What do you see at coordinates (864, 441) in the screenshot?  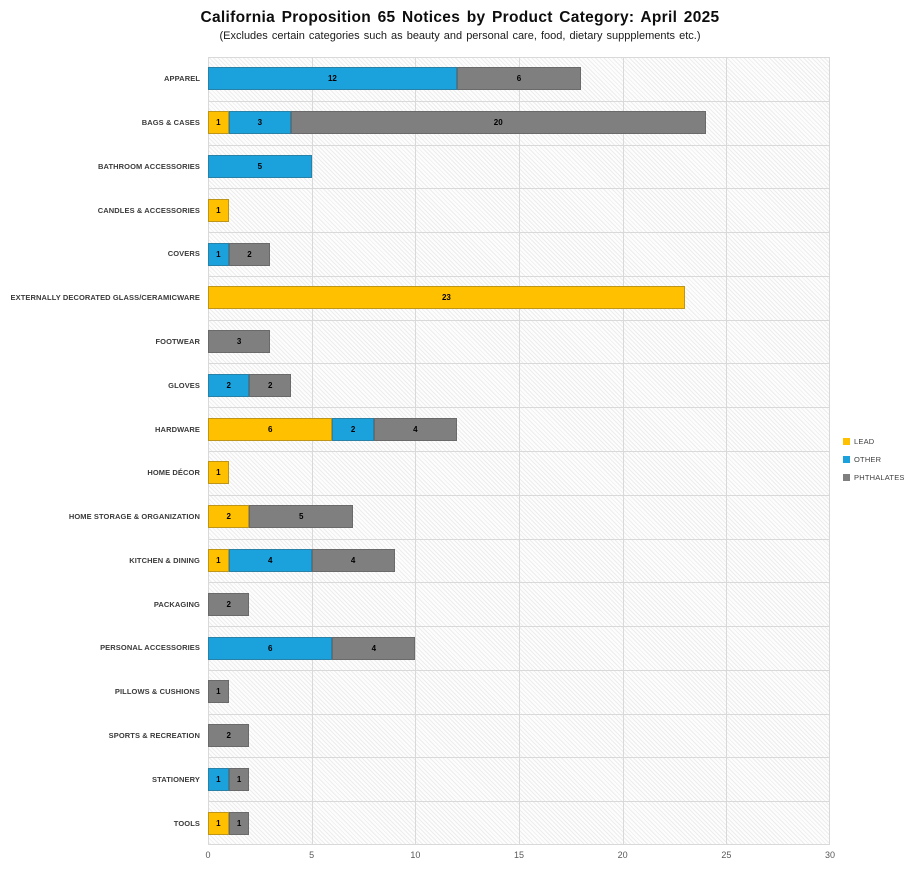 I see `legend-label: LEAD` at bounding box center [864, 441].